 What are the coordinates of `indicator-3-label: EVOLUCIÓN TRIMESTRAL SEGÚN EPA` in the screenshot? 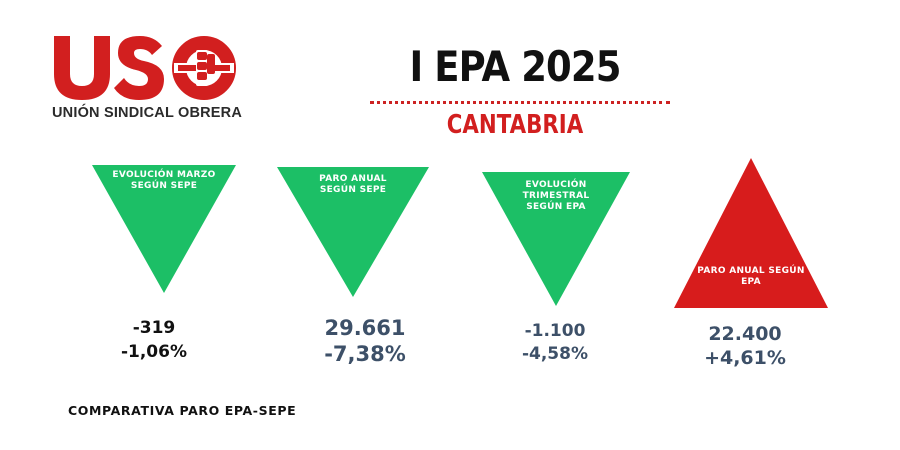 It's located at (556, 196).